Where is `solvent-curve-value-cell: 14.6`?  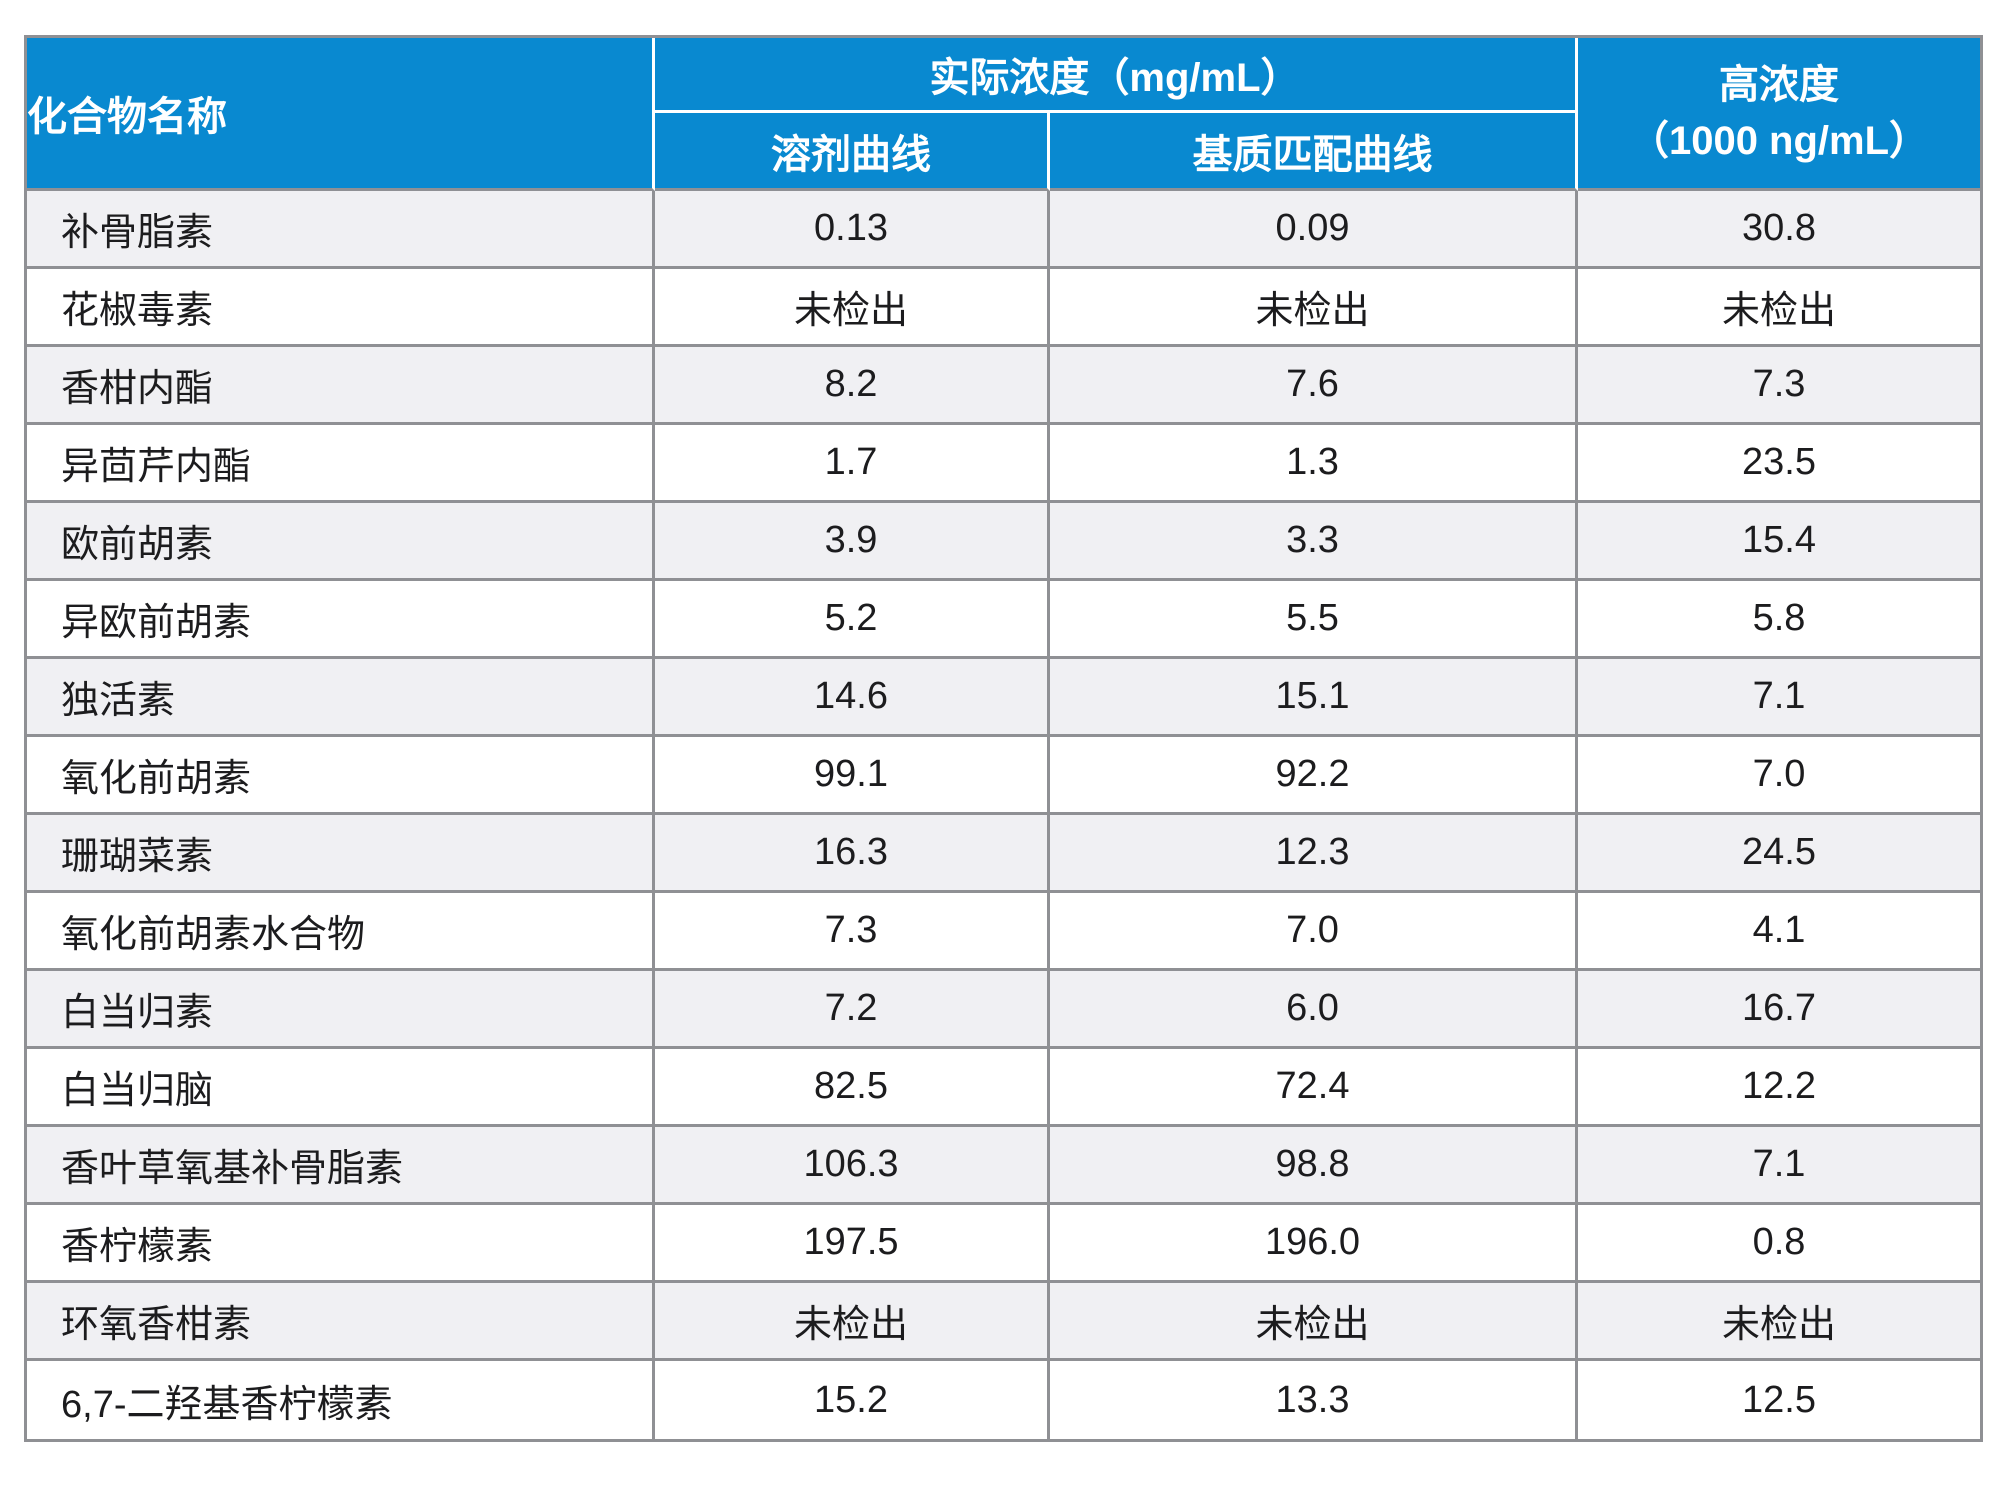
solvent-curve-value-cell: 14.6 is located at coordinates (852, 698).